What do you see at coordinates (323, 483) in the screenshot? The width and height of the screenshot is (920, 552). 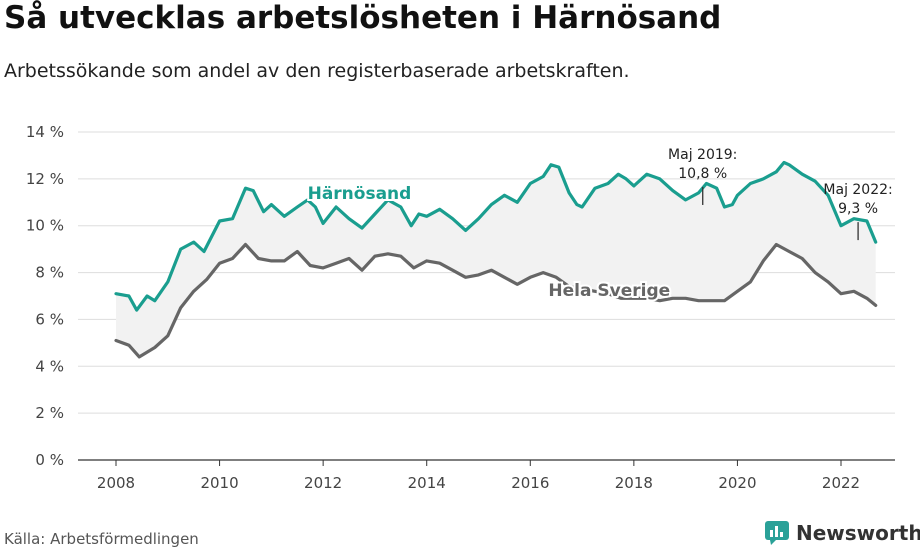 I see `x-tick-label: 2012` at bounding box center [323, 483].